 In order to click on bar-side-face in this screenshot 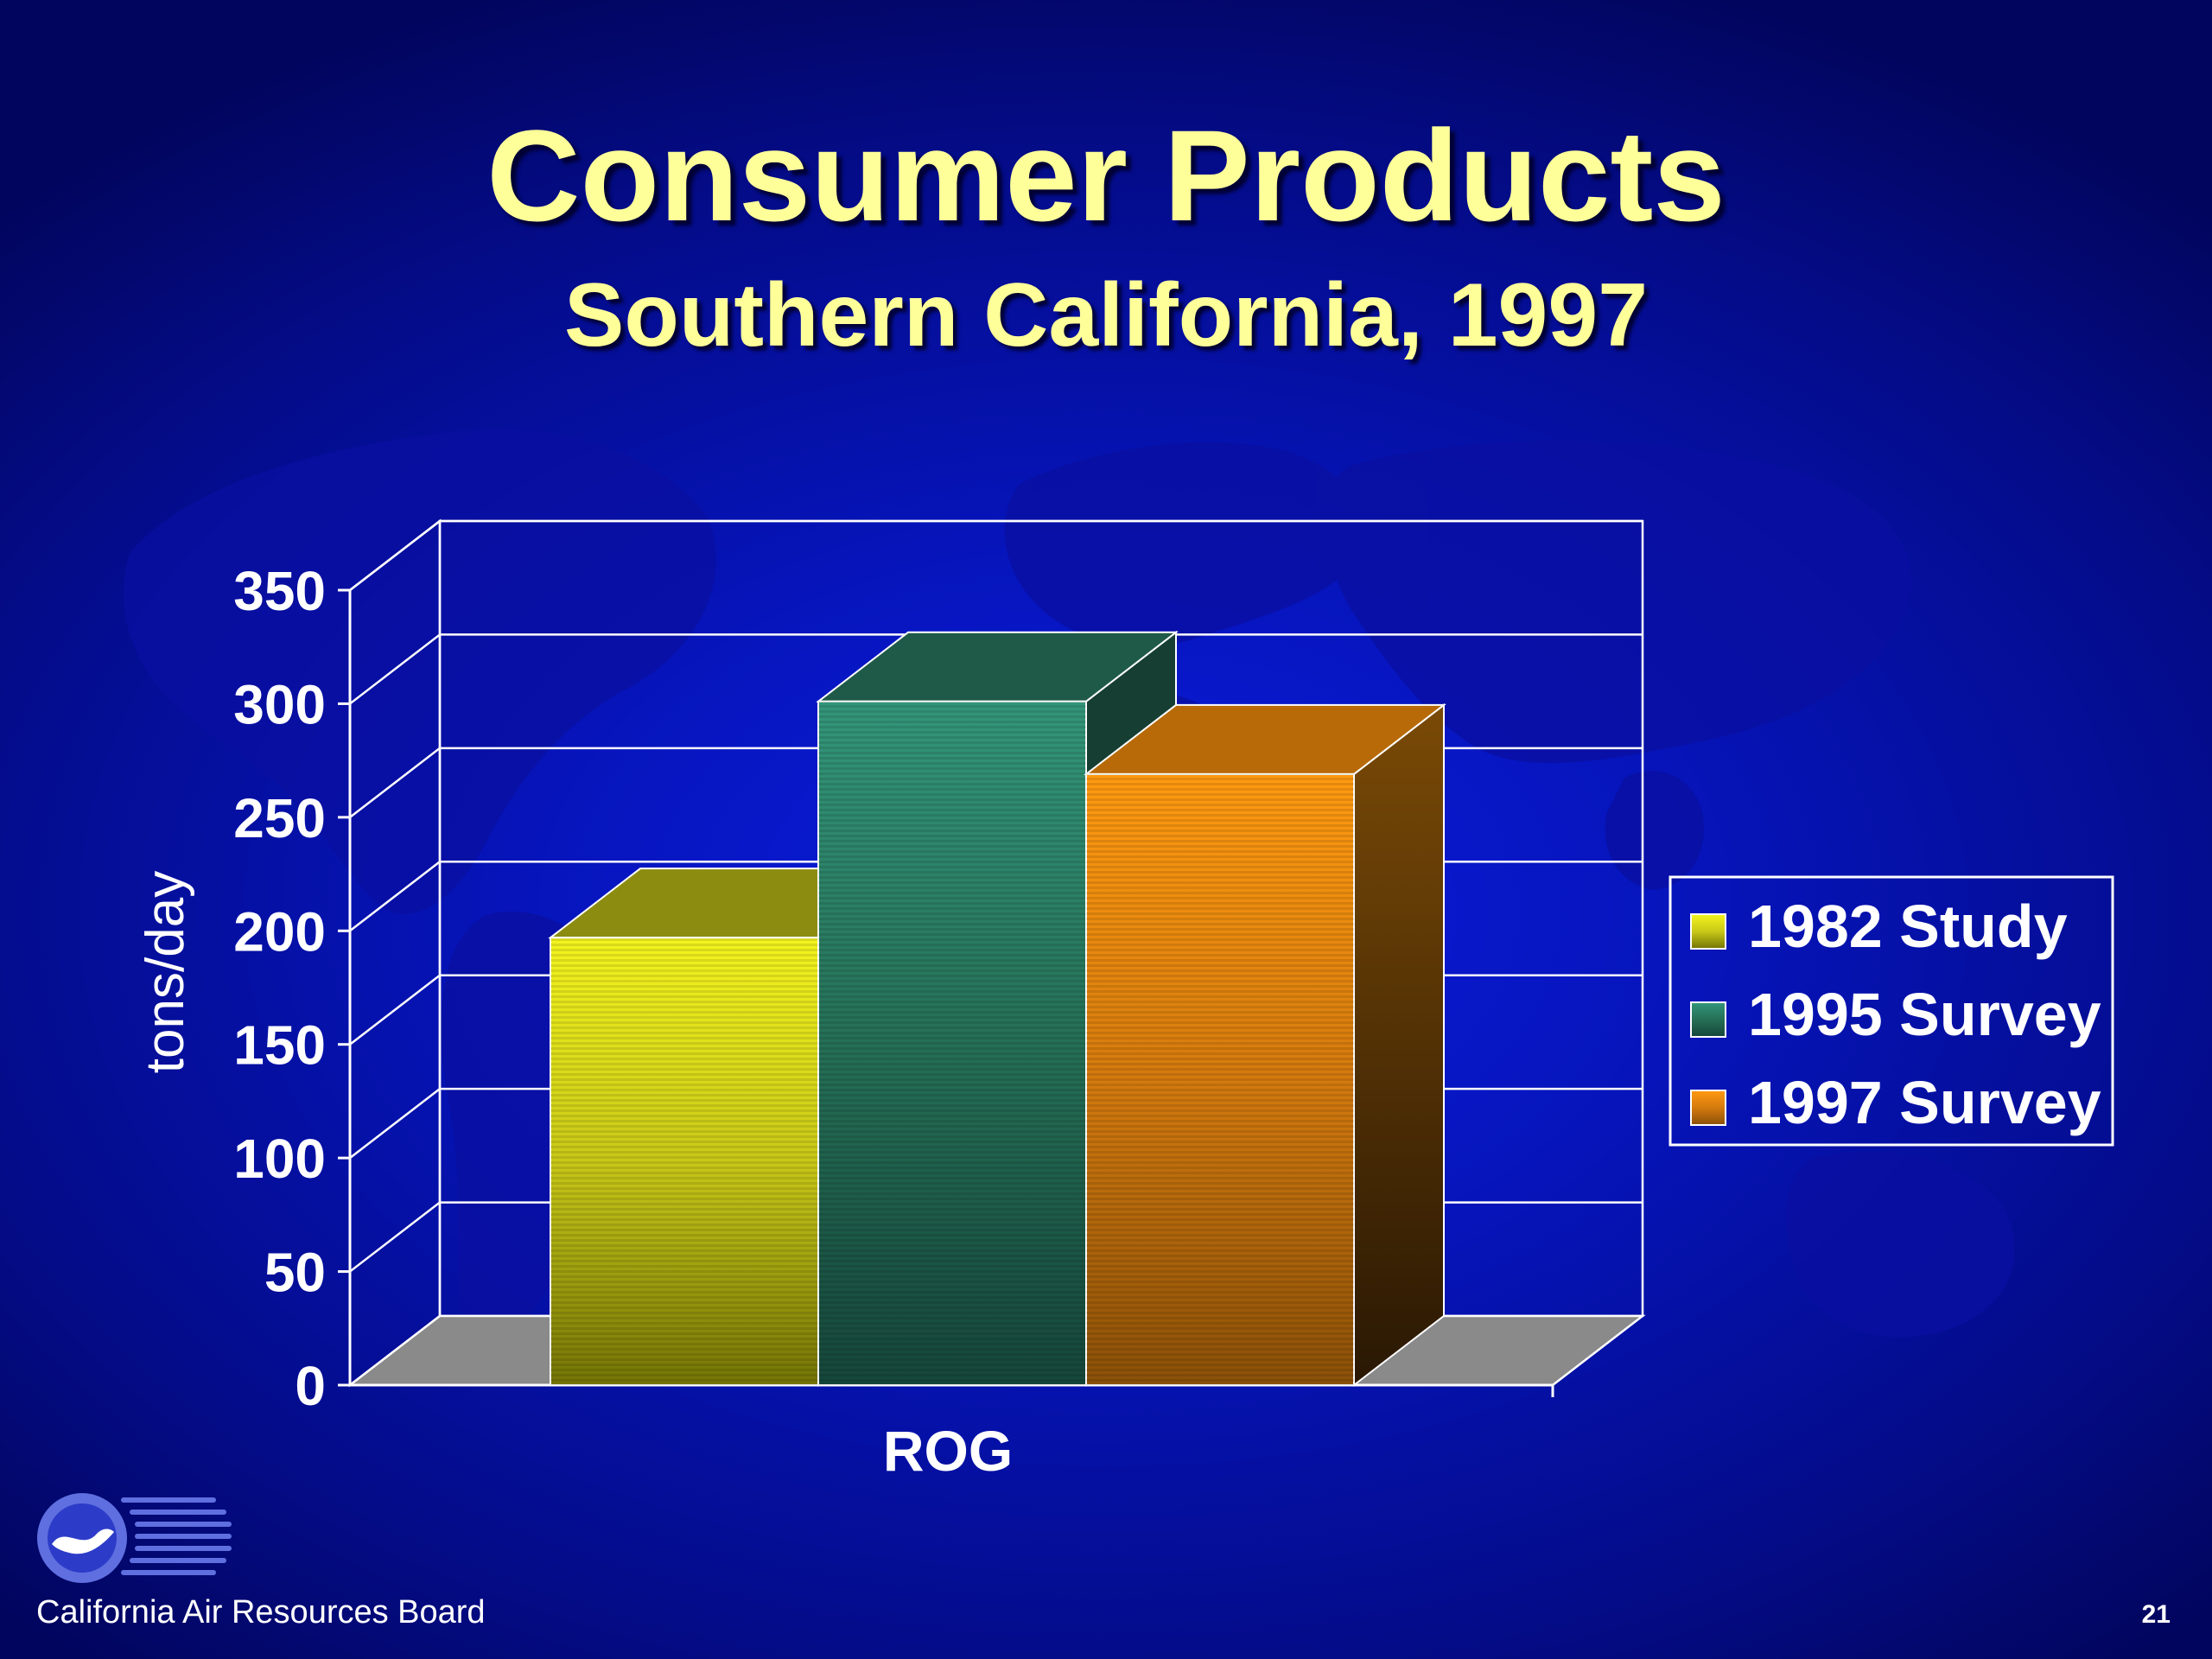, I will do `click(1399, 1045)`.